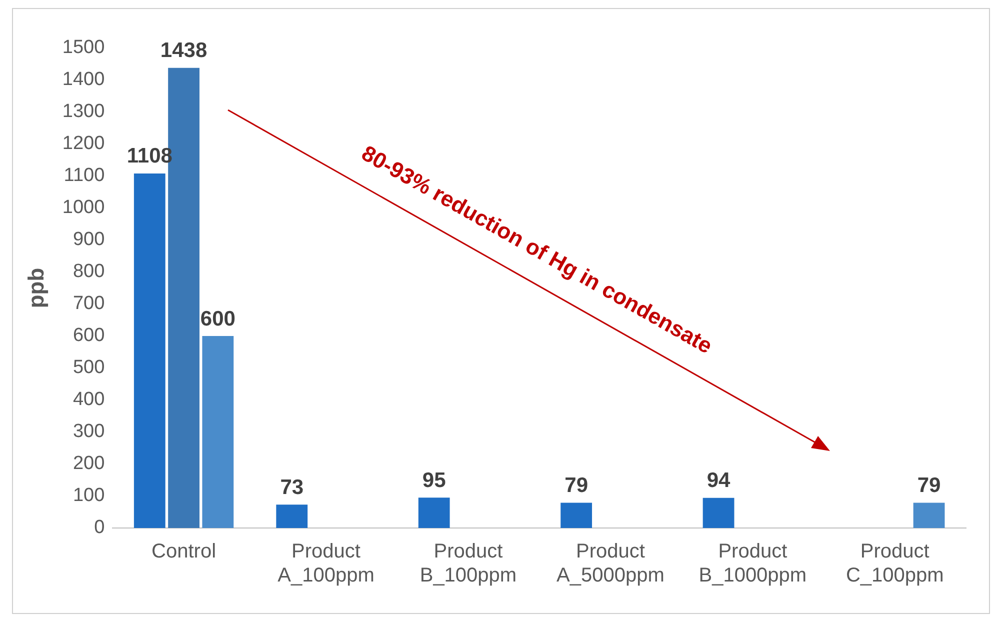 This screenshot has height=618, width=996. Describe the element at coordinates (83, 143) in the screenshot. I see `y-tick-label: 1200` at that location.